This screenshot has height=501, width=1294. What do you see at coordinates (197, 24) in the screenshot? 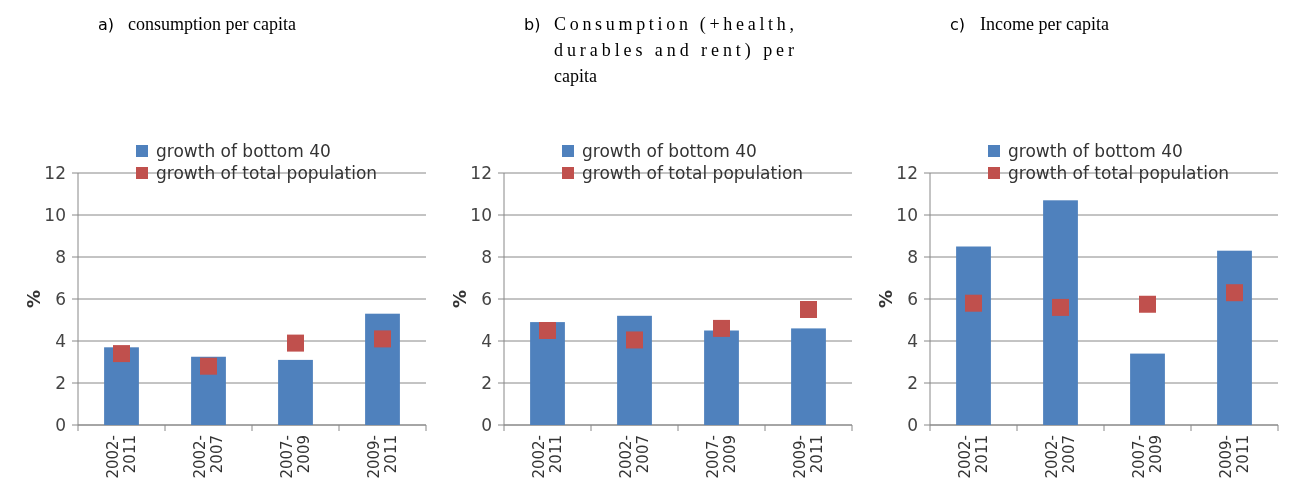
I see `chart-title: a) consumption per capita` at bounding box center [197, 24].